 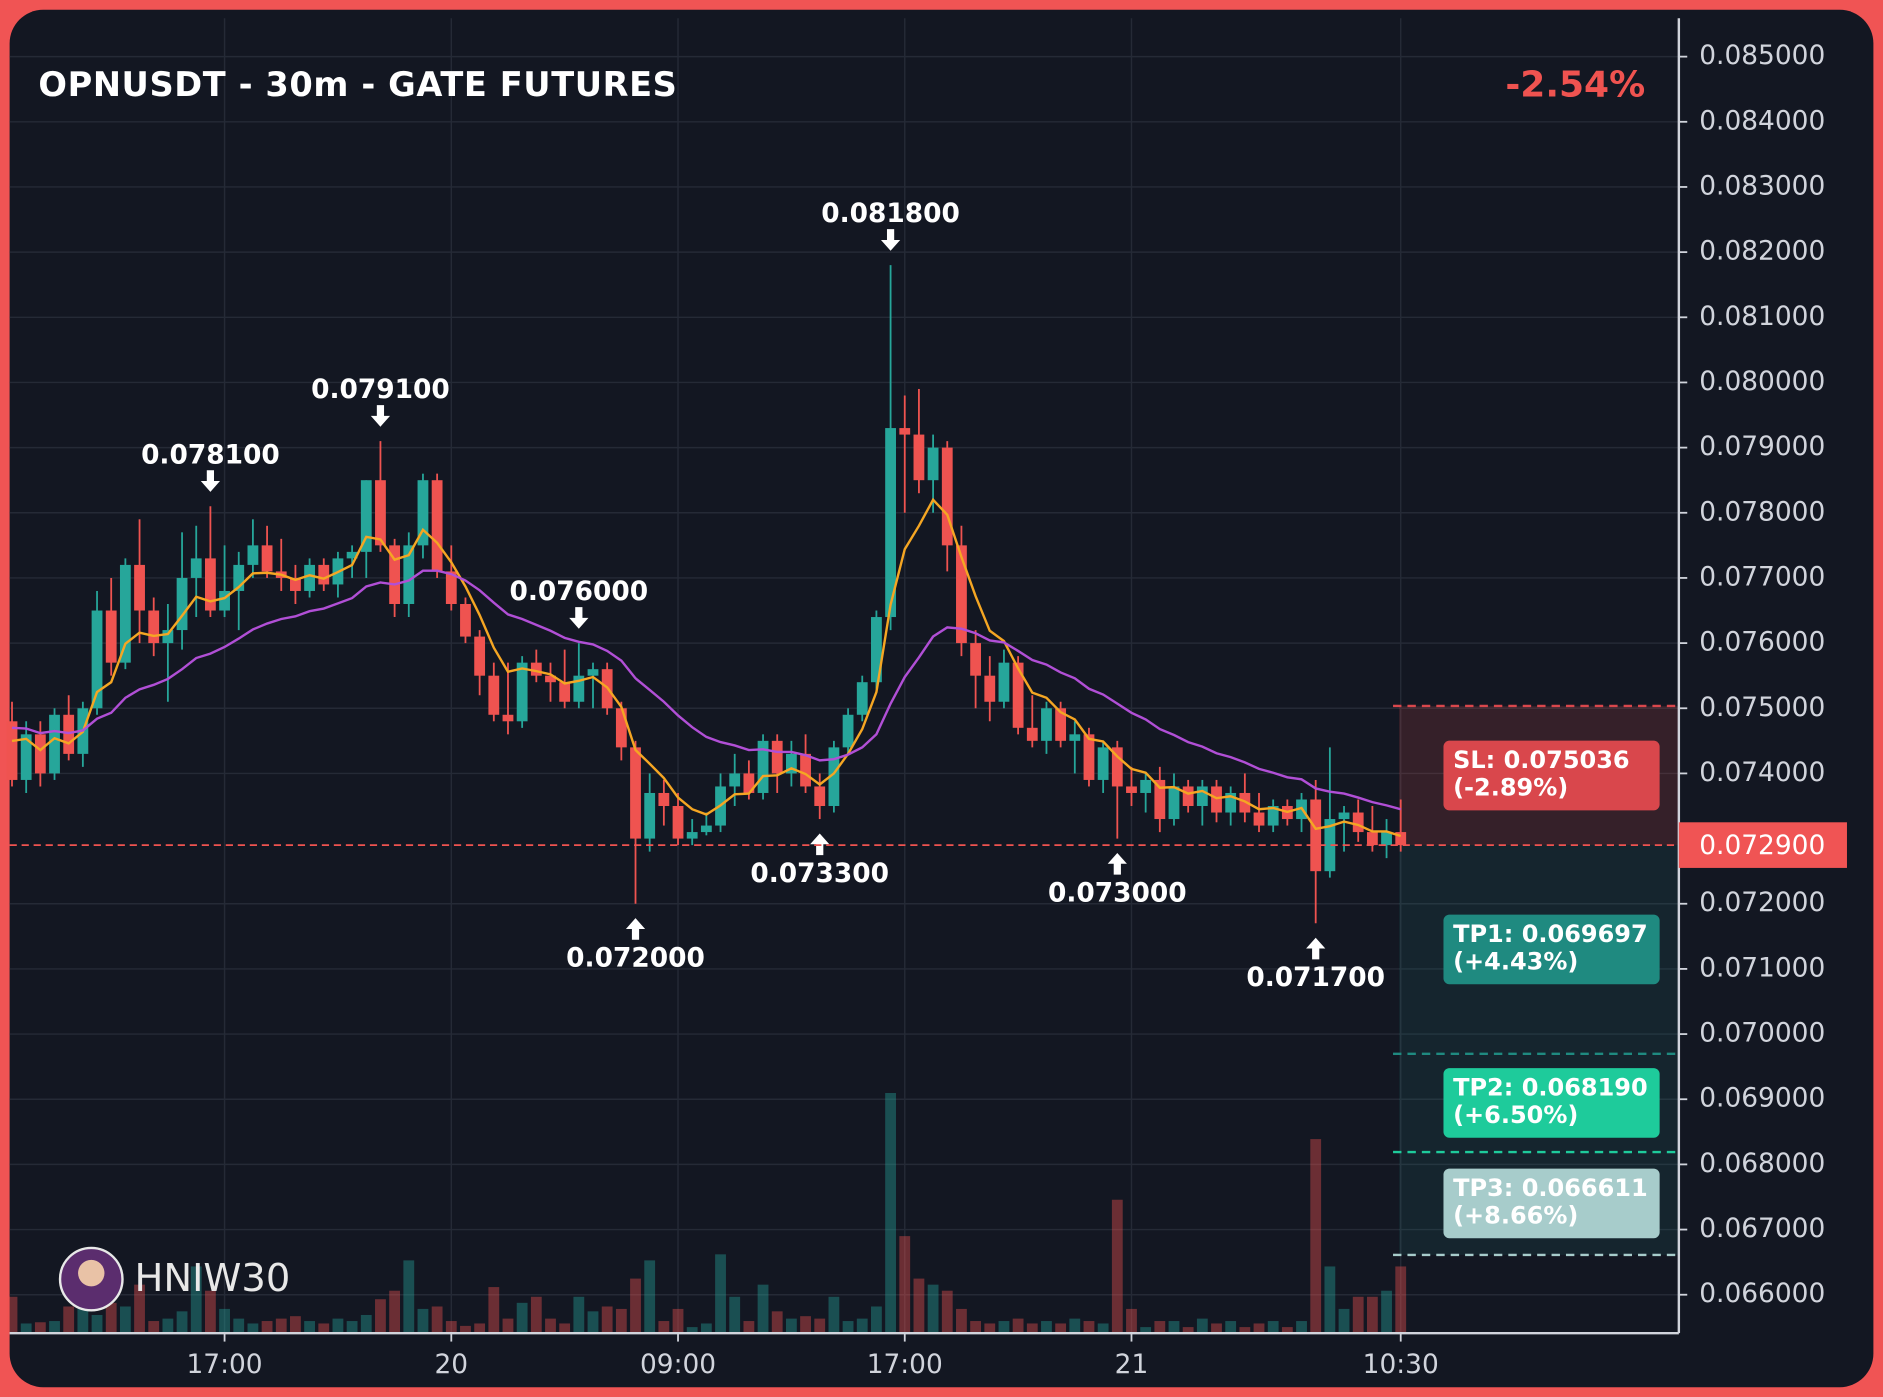 I want to click on y-tick-label: 0.083000, so click(x=1762, y=185).